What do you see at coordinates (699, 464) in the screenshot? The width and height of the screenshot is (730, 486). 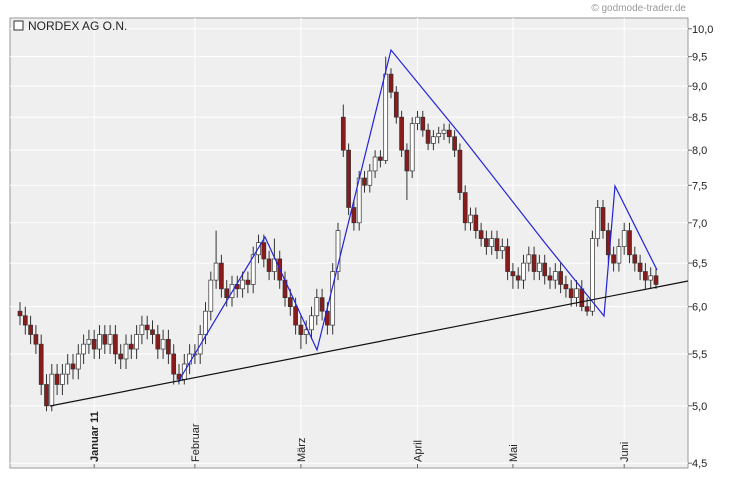 I see `y-tick-label: 4,5` at bounding box center [699, 464].